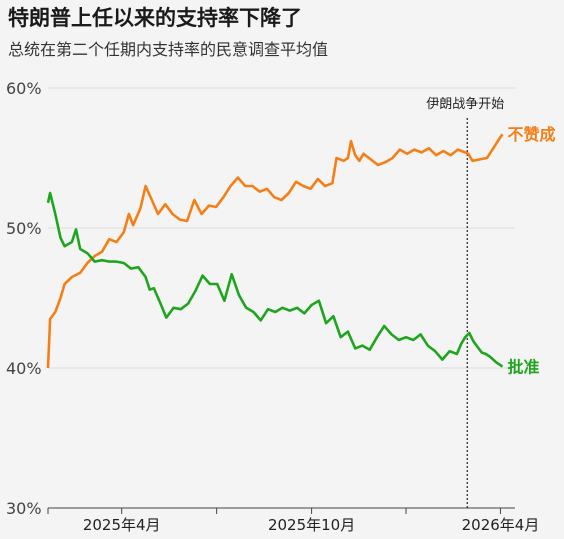 The image size is (564, 539). I want to click on x-tick-label: 2025年10月, so click(311, 525).